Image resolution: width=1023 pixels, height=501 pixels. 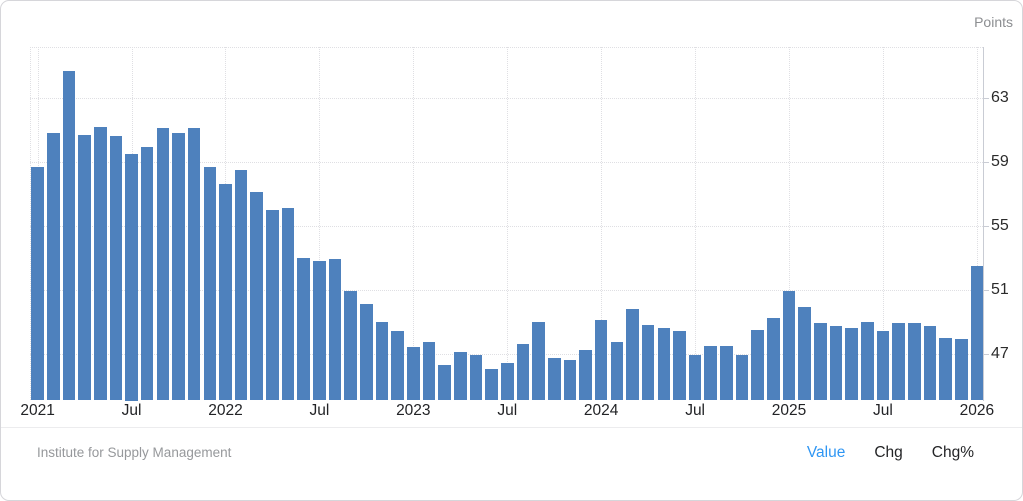 I want to click on footer-tab-chg: Chg, so click(x=888, y=452).